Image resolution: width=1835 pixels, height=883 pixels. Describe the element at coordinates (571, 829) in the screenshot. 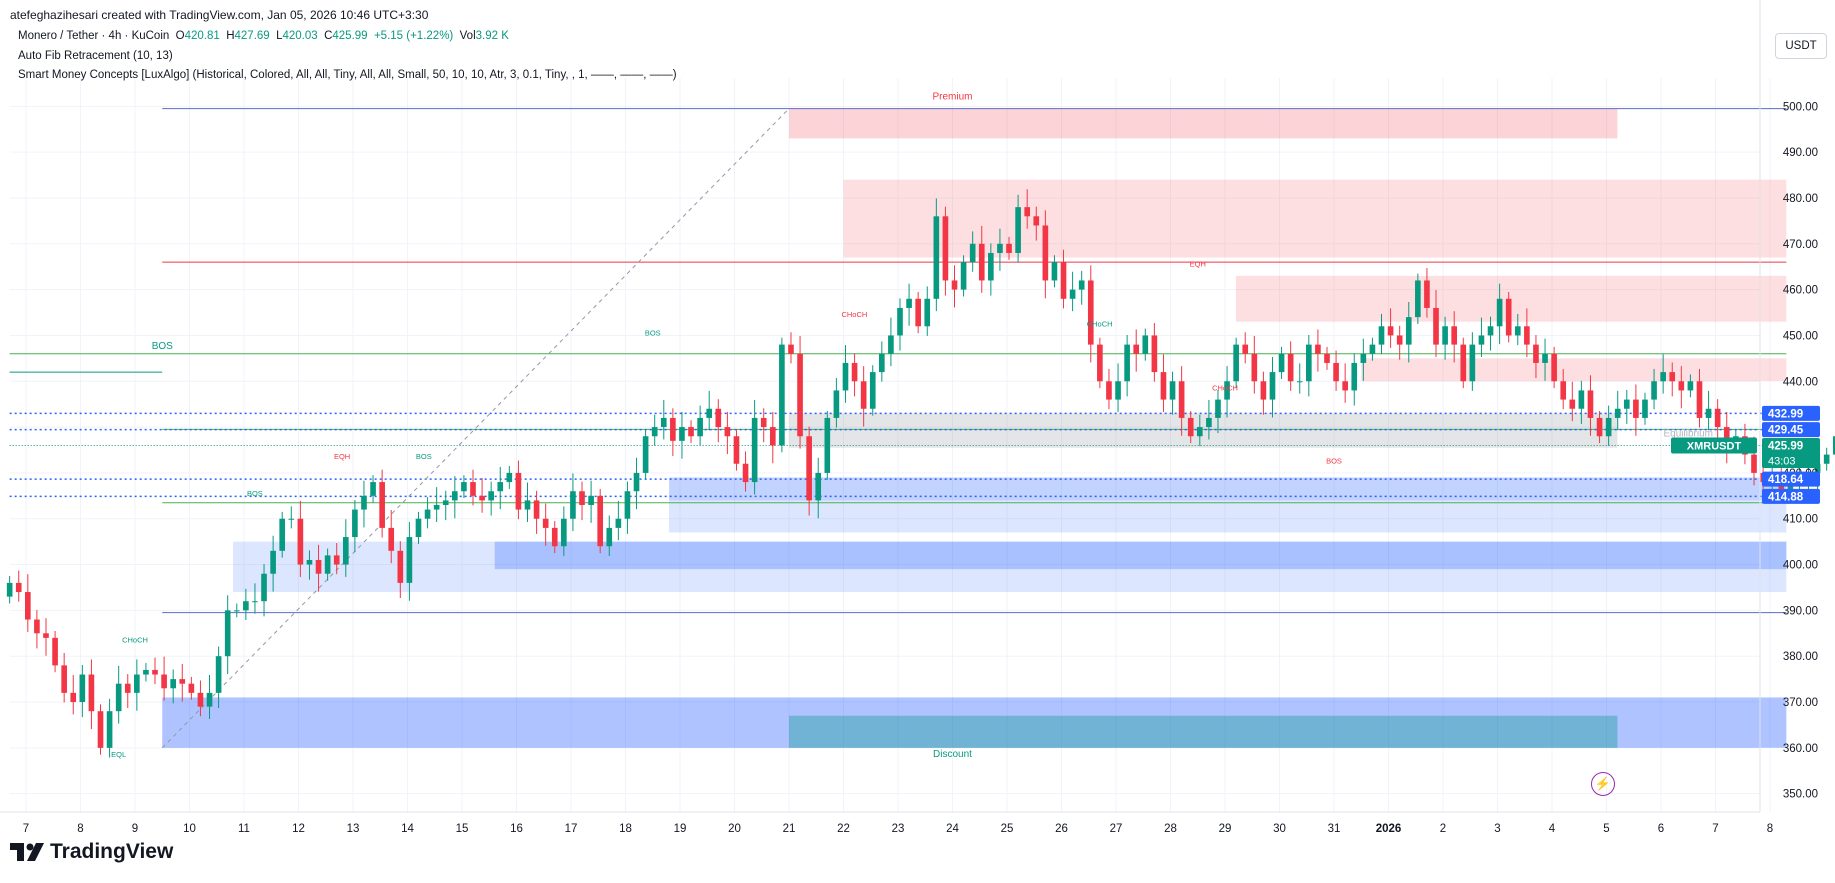

I see `x-tick-label: 17` at that location.